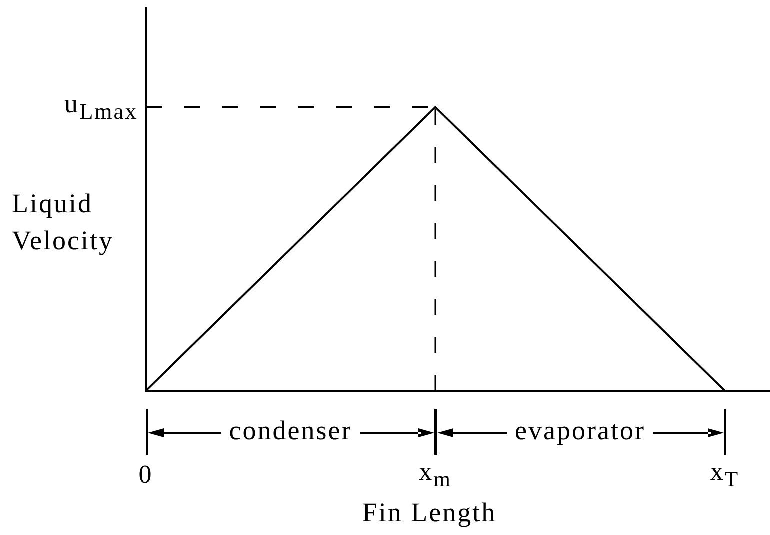 This screenshot has width=770, height=535. I want to click on x-tick-label: x$_{m}$, so click(435, 474).